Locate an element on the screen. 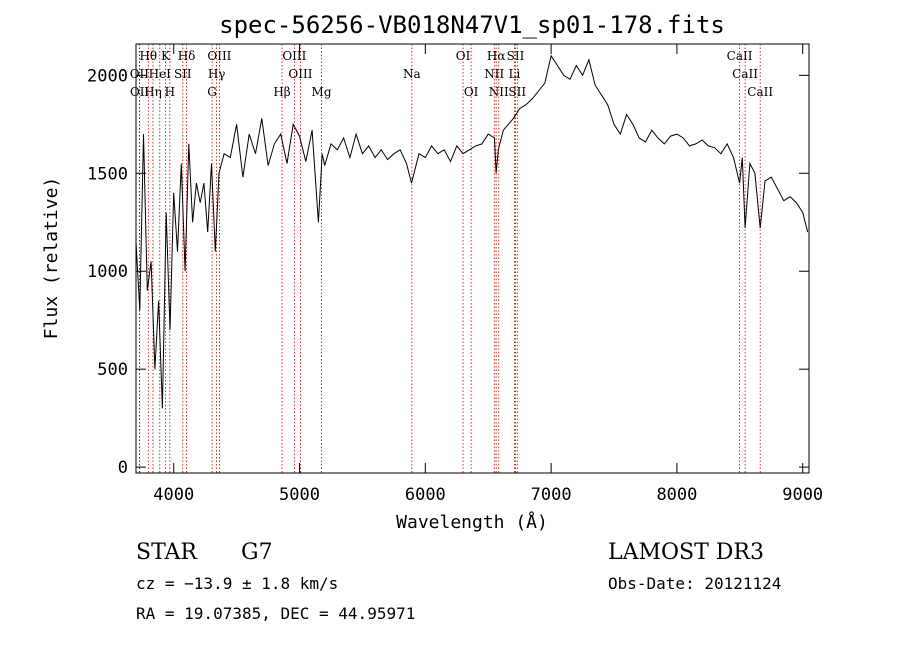  line-label: HeI is located at coordinates (160, 74).